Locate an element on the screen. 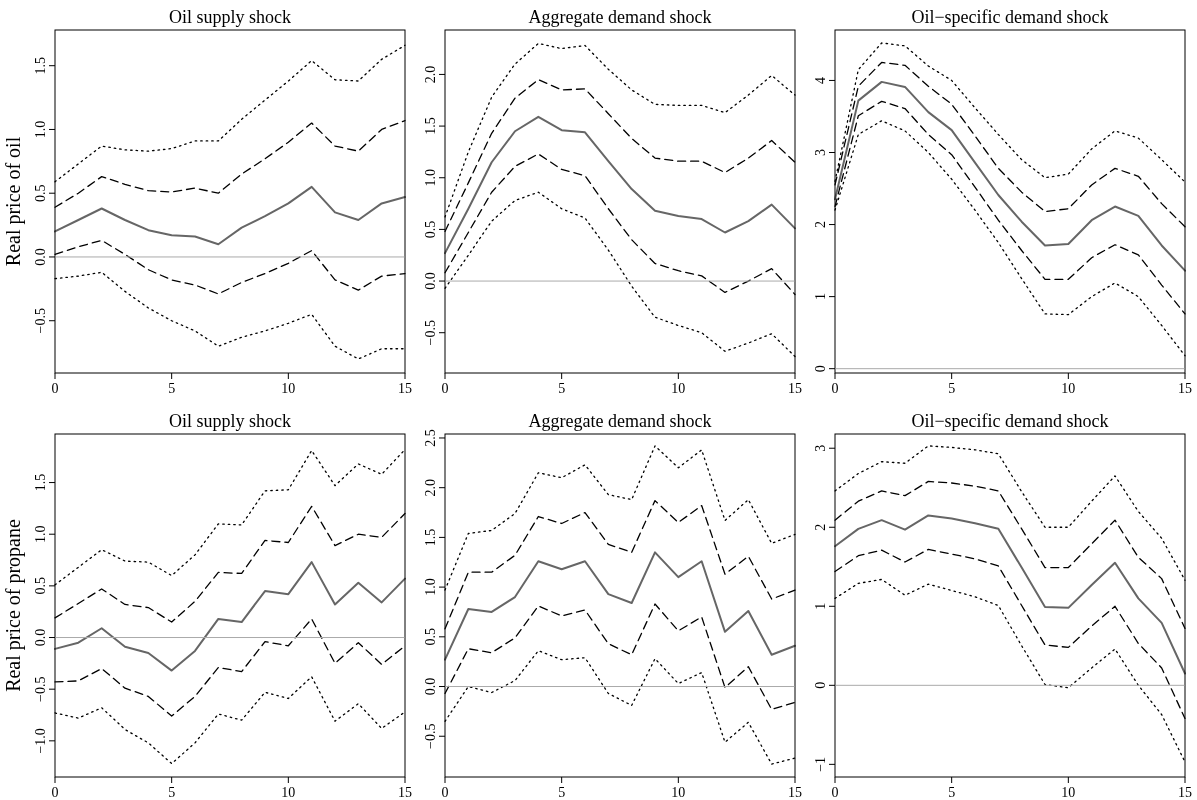  y-axis-title: Real price of oil is located at coordinates (13, 201).